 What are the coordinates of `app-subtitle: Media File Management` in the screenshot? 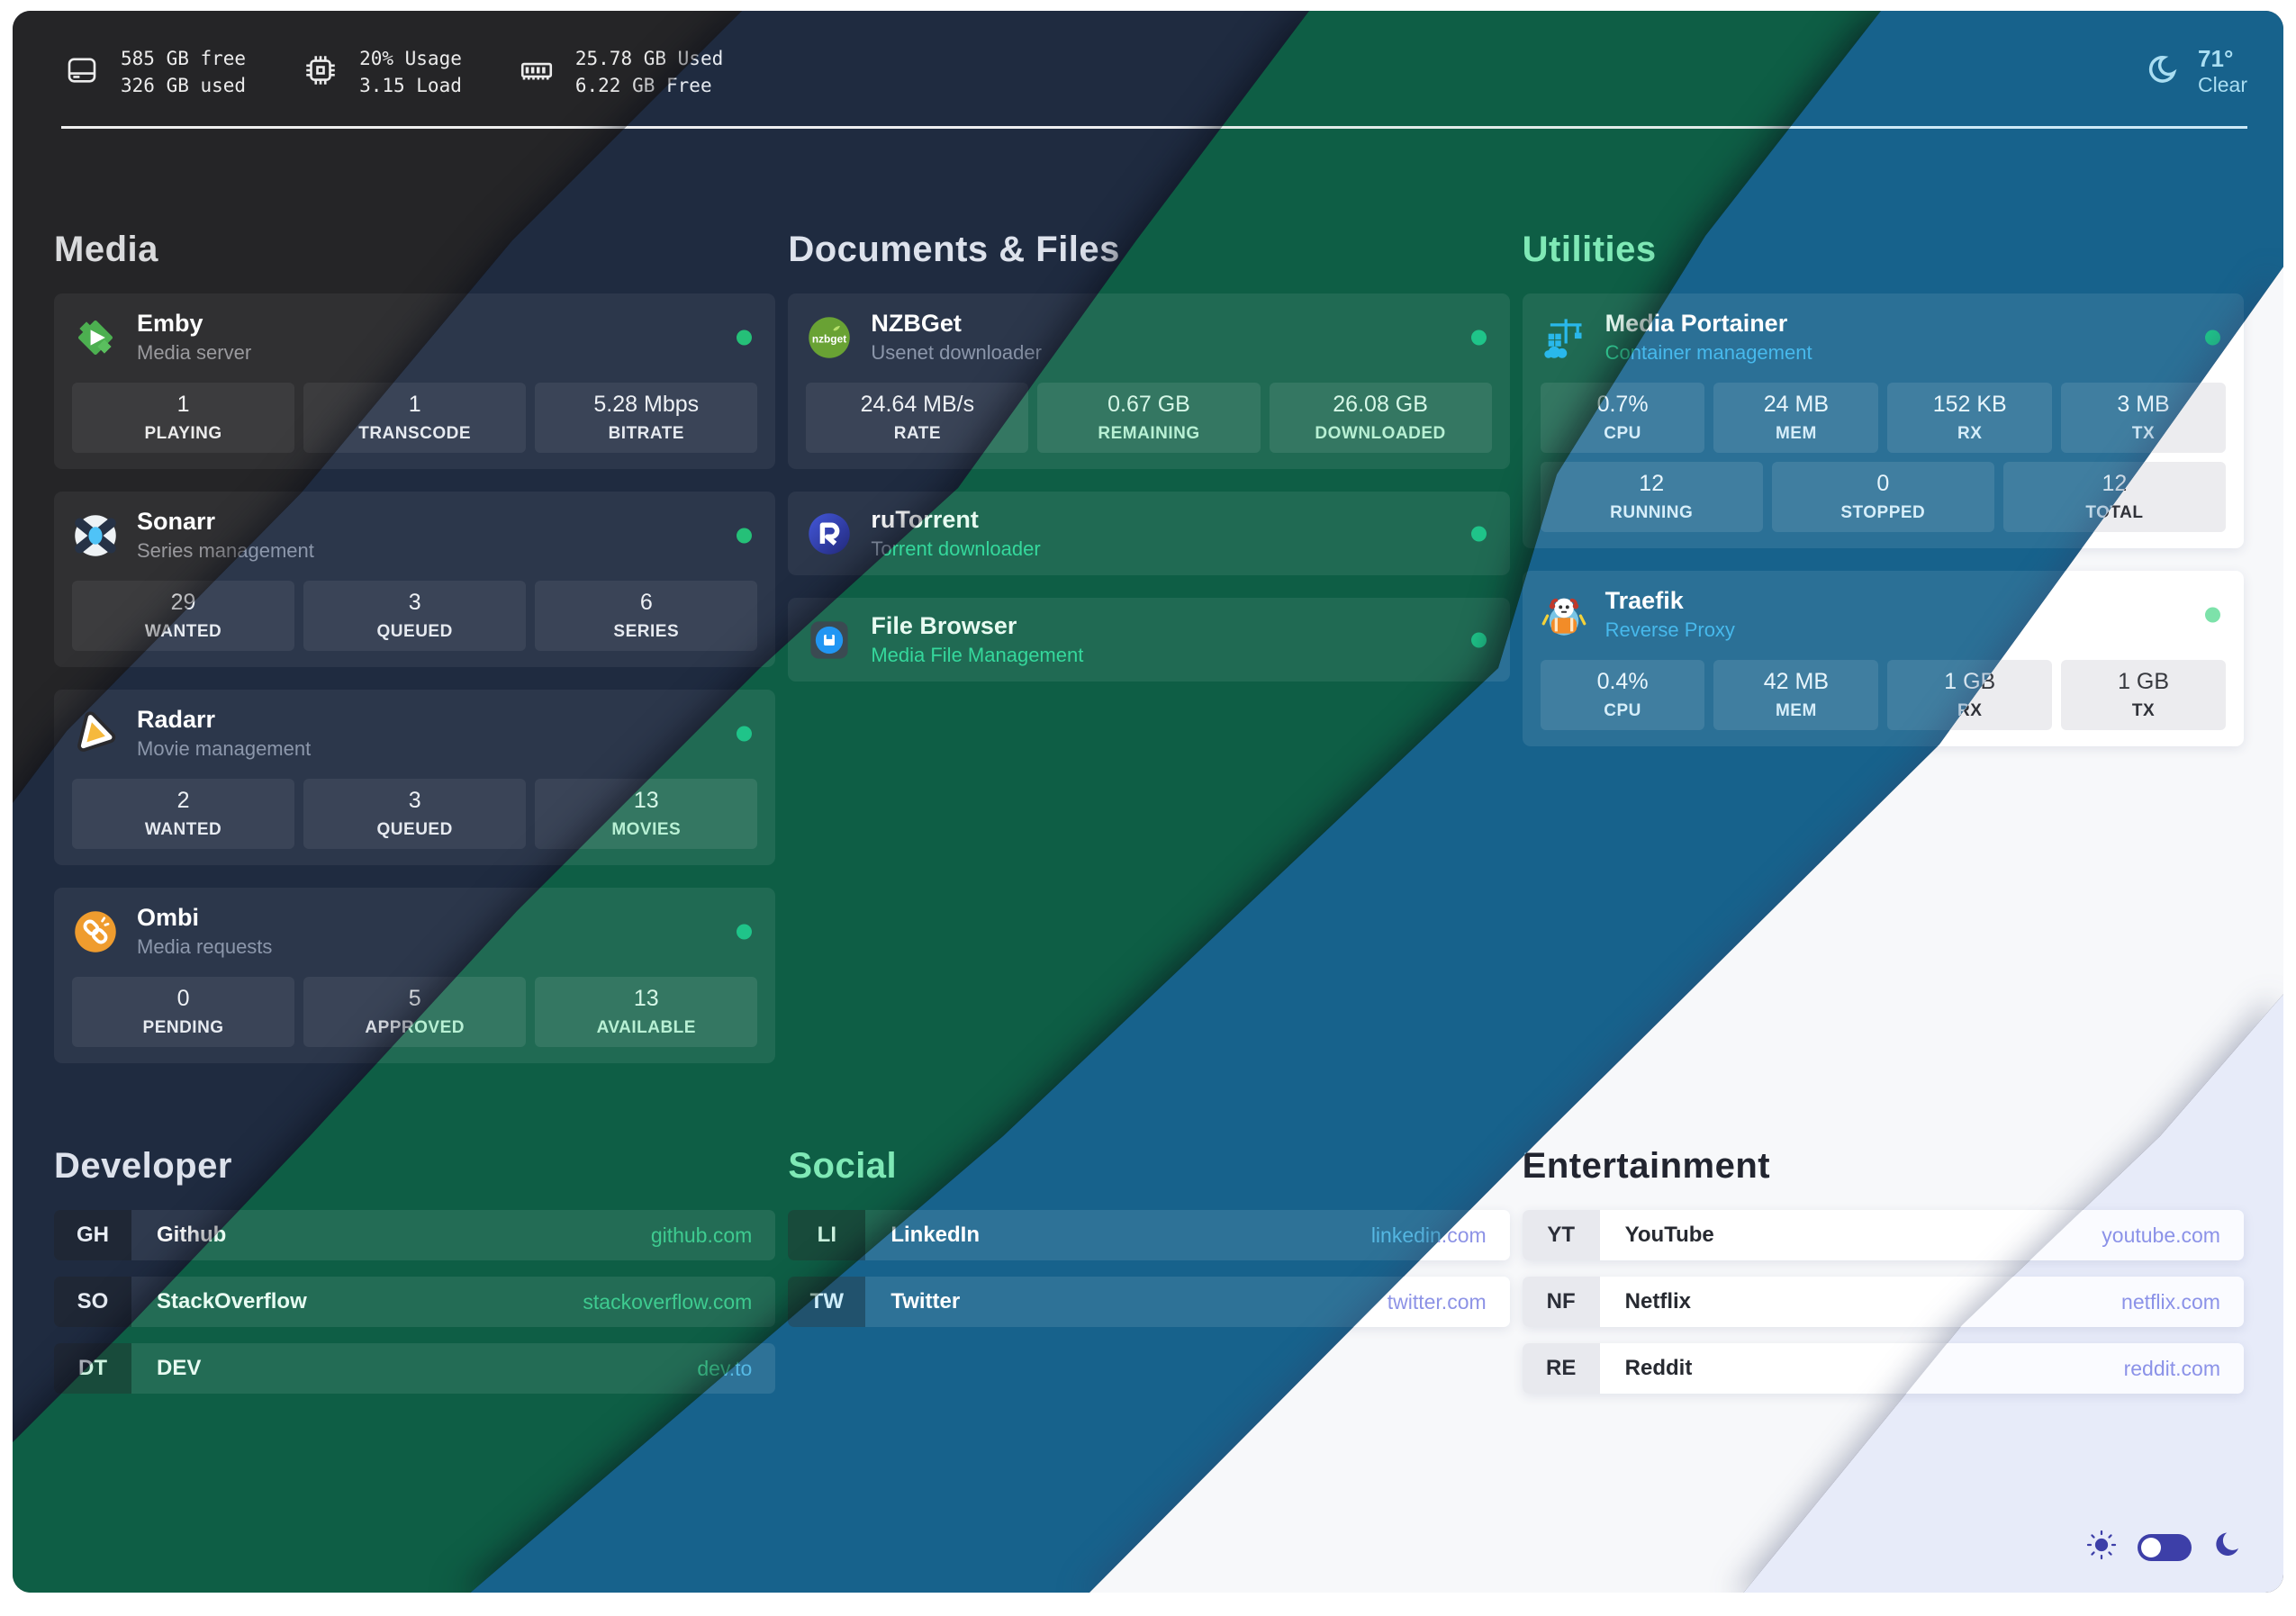 It's located at (977, 655).